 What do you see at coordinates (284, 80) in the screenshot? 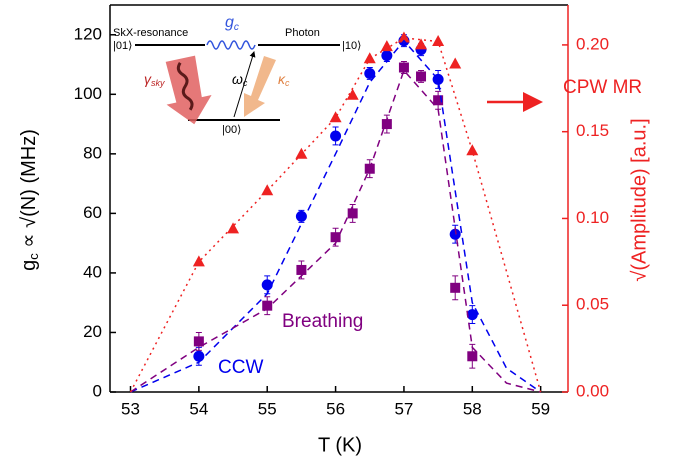
I see `inset-text: κc` at bounding box center [284, 80].